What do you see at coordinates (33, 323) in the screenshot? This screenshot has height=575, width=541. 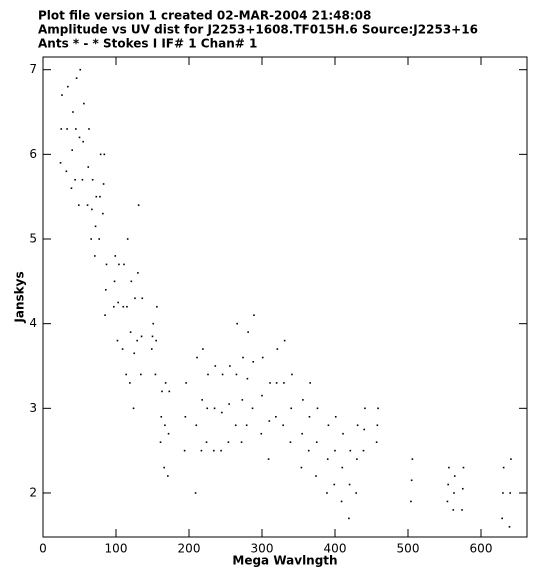 I see `y-tick-label: 4` at bounding box center [33, 323].